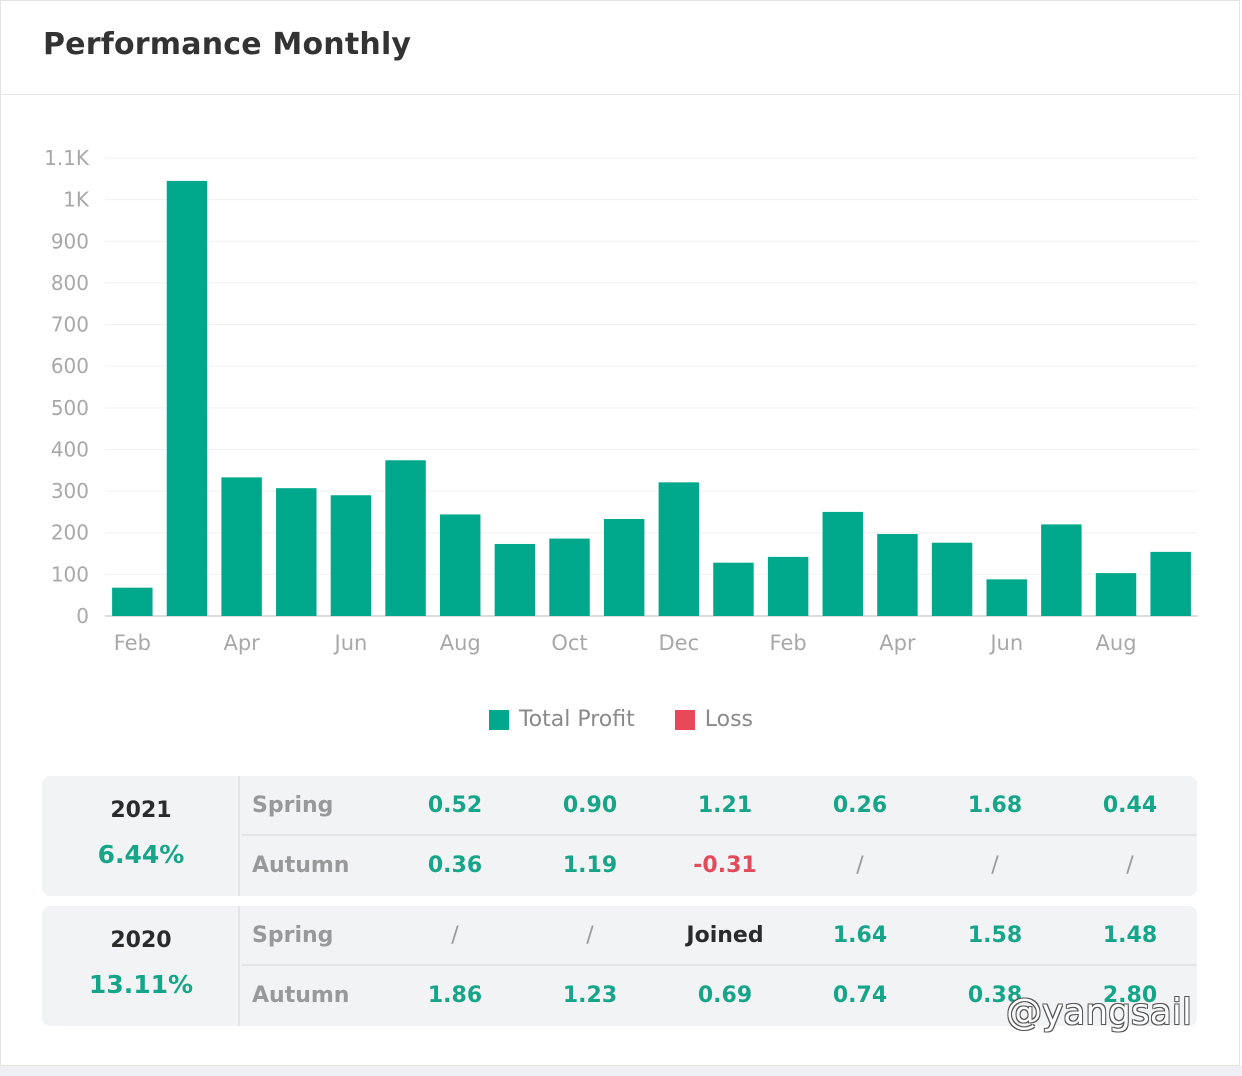 Image resolution: width=1242 pixels, height=1076 pixels. Describe the element at coordinates (725, 805) in the screenshot. I see `return-cell: 1.21` at that location.